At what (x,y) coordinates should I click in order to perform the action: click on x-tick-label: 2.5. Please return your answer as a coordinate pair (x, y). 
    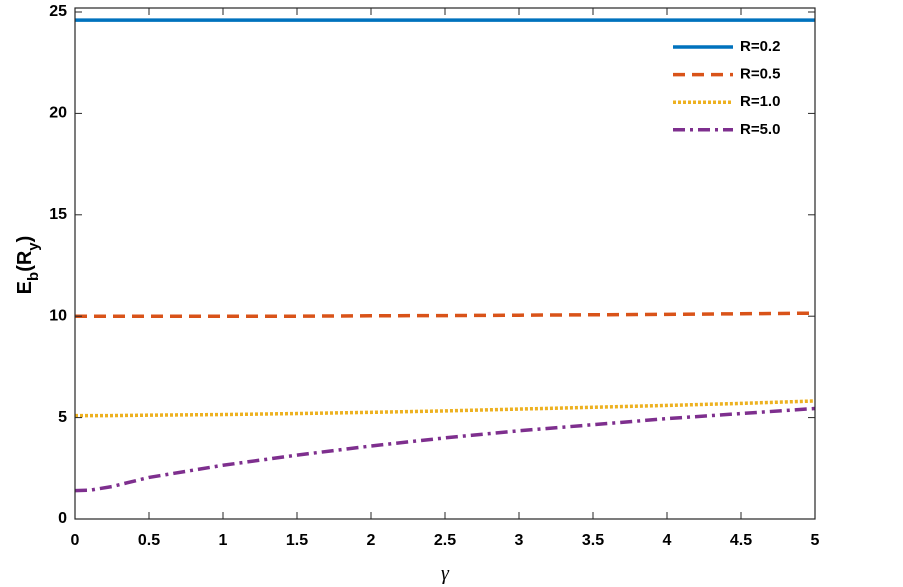
    Looking at the image, I should click on (445, 540).